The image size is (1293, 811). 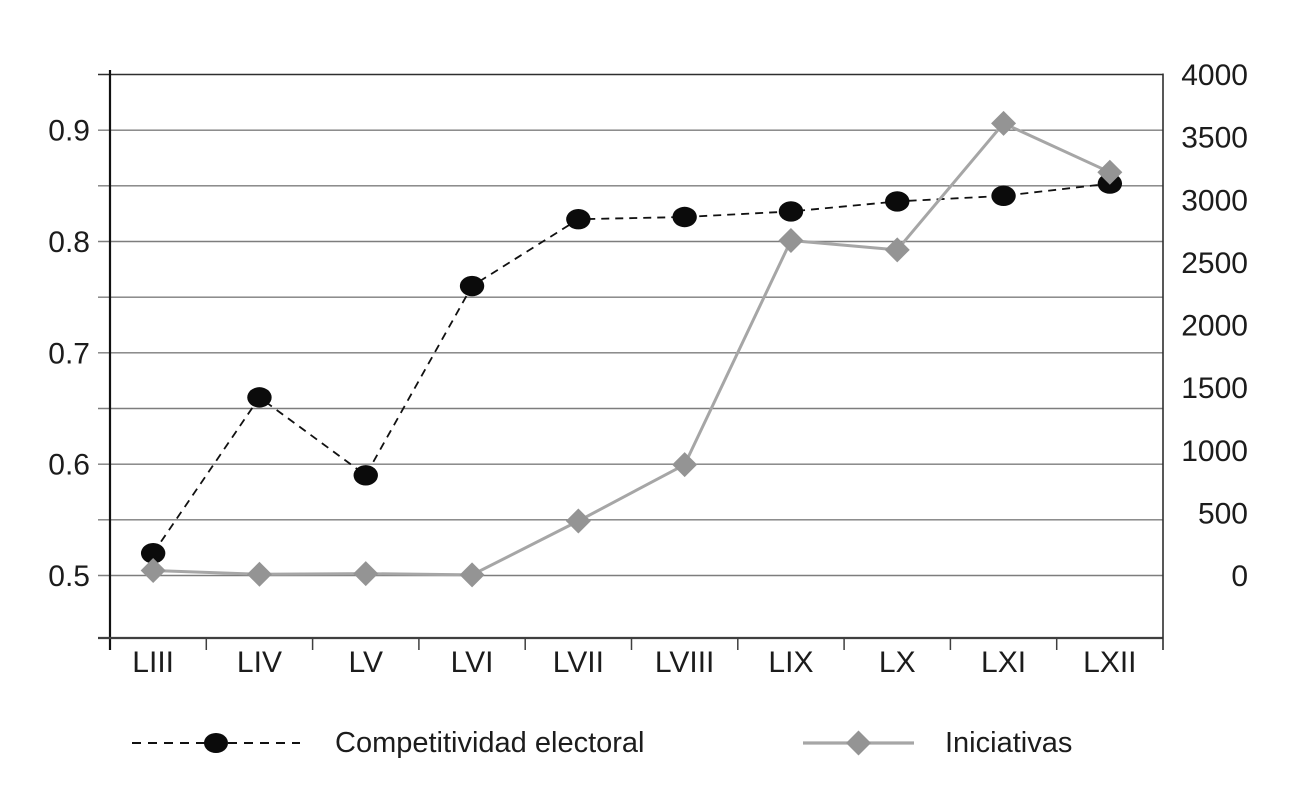 I want to click on x-tick-label: LIV, so click(x=259, y=662).